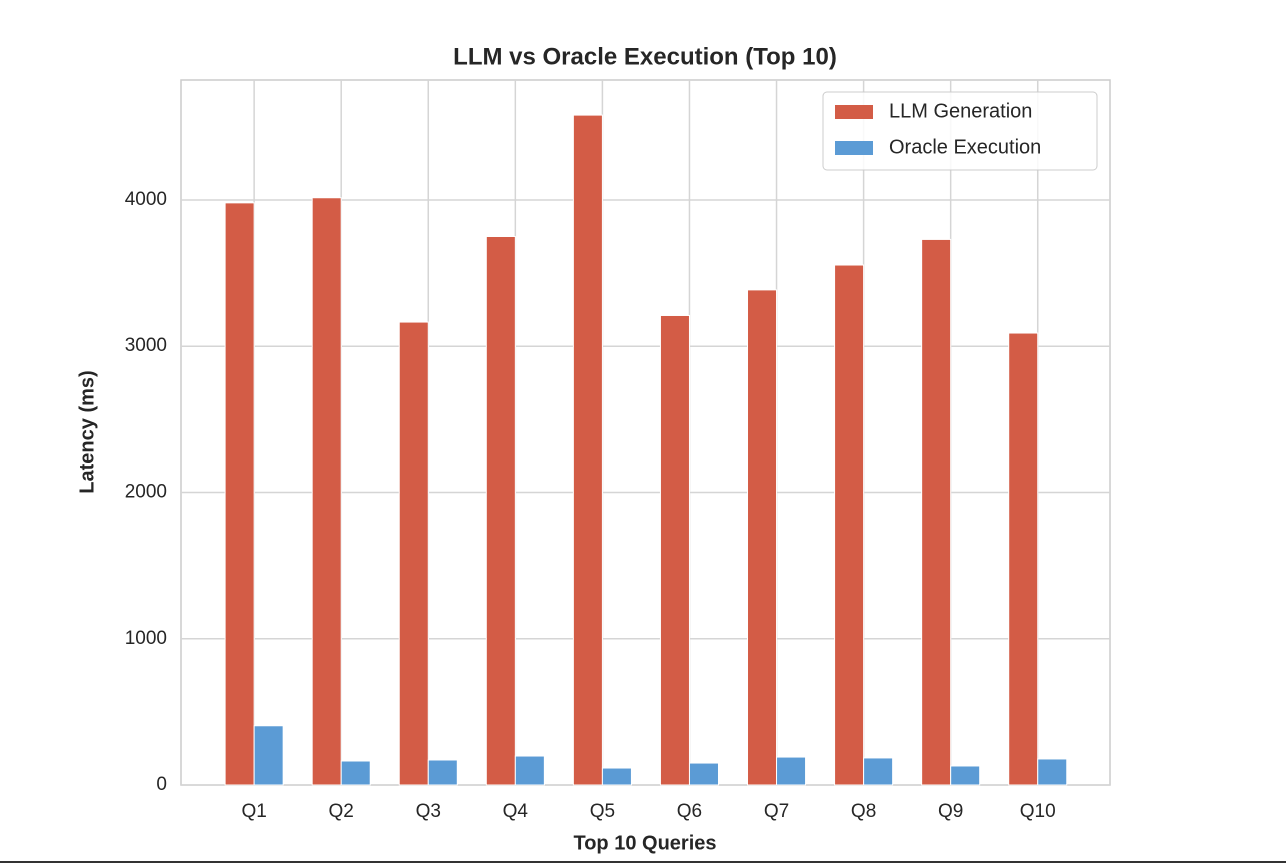  What do you see at coordinates (950, 811) in the screenshot?
I see `x-tick-label: Q9` at bounding box center [950, 811].